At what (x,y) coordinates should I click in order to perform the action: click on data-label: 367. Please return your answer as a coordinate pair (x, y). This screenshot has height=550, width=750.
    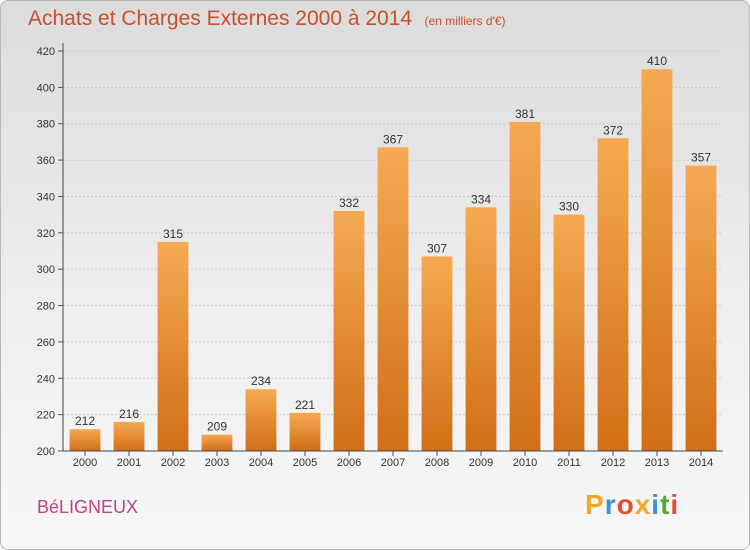
    Looking at the image, I should click on (393, 139).